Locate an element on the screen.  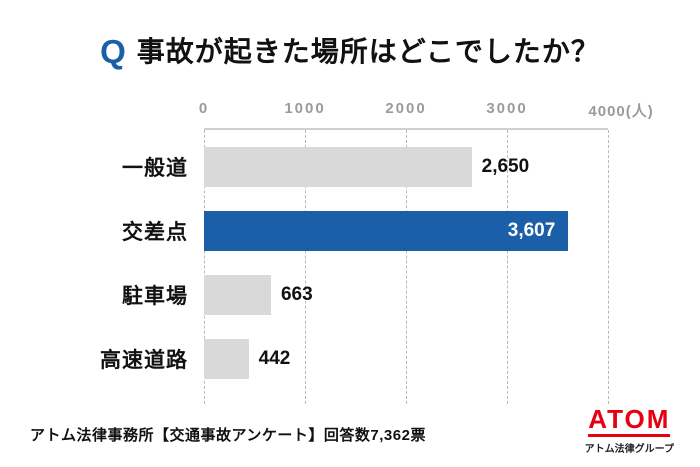
category-label: 高速道路 is located at coordinates (144, 360).